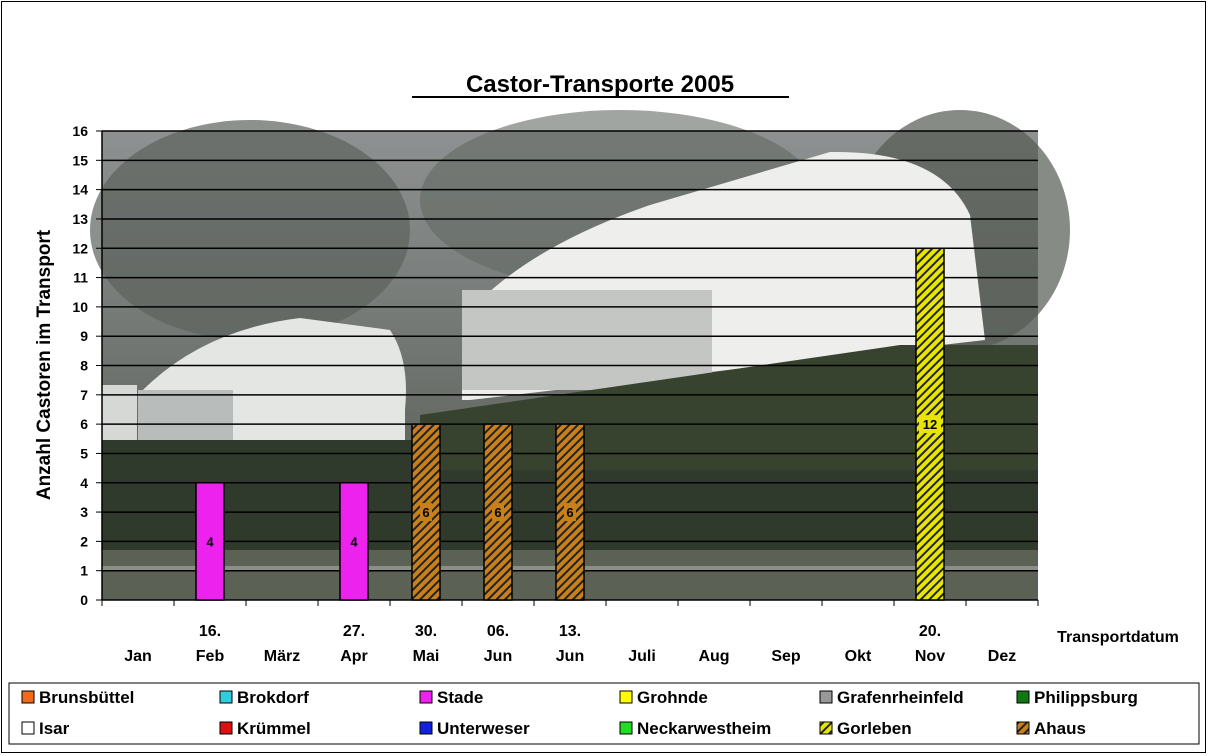 The height and width of the screenshot is (756, 1209). I want to click on x-tick-label-month: Nov, so click(930, 656).